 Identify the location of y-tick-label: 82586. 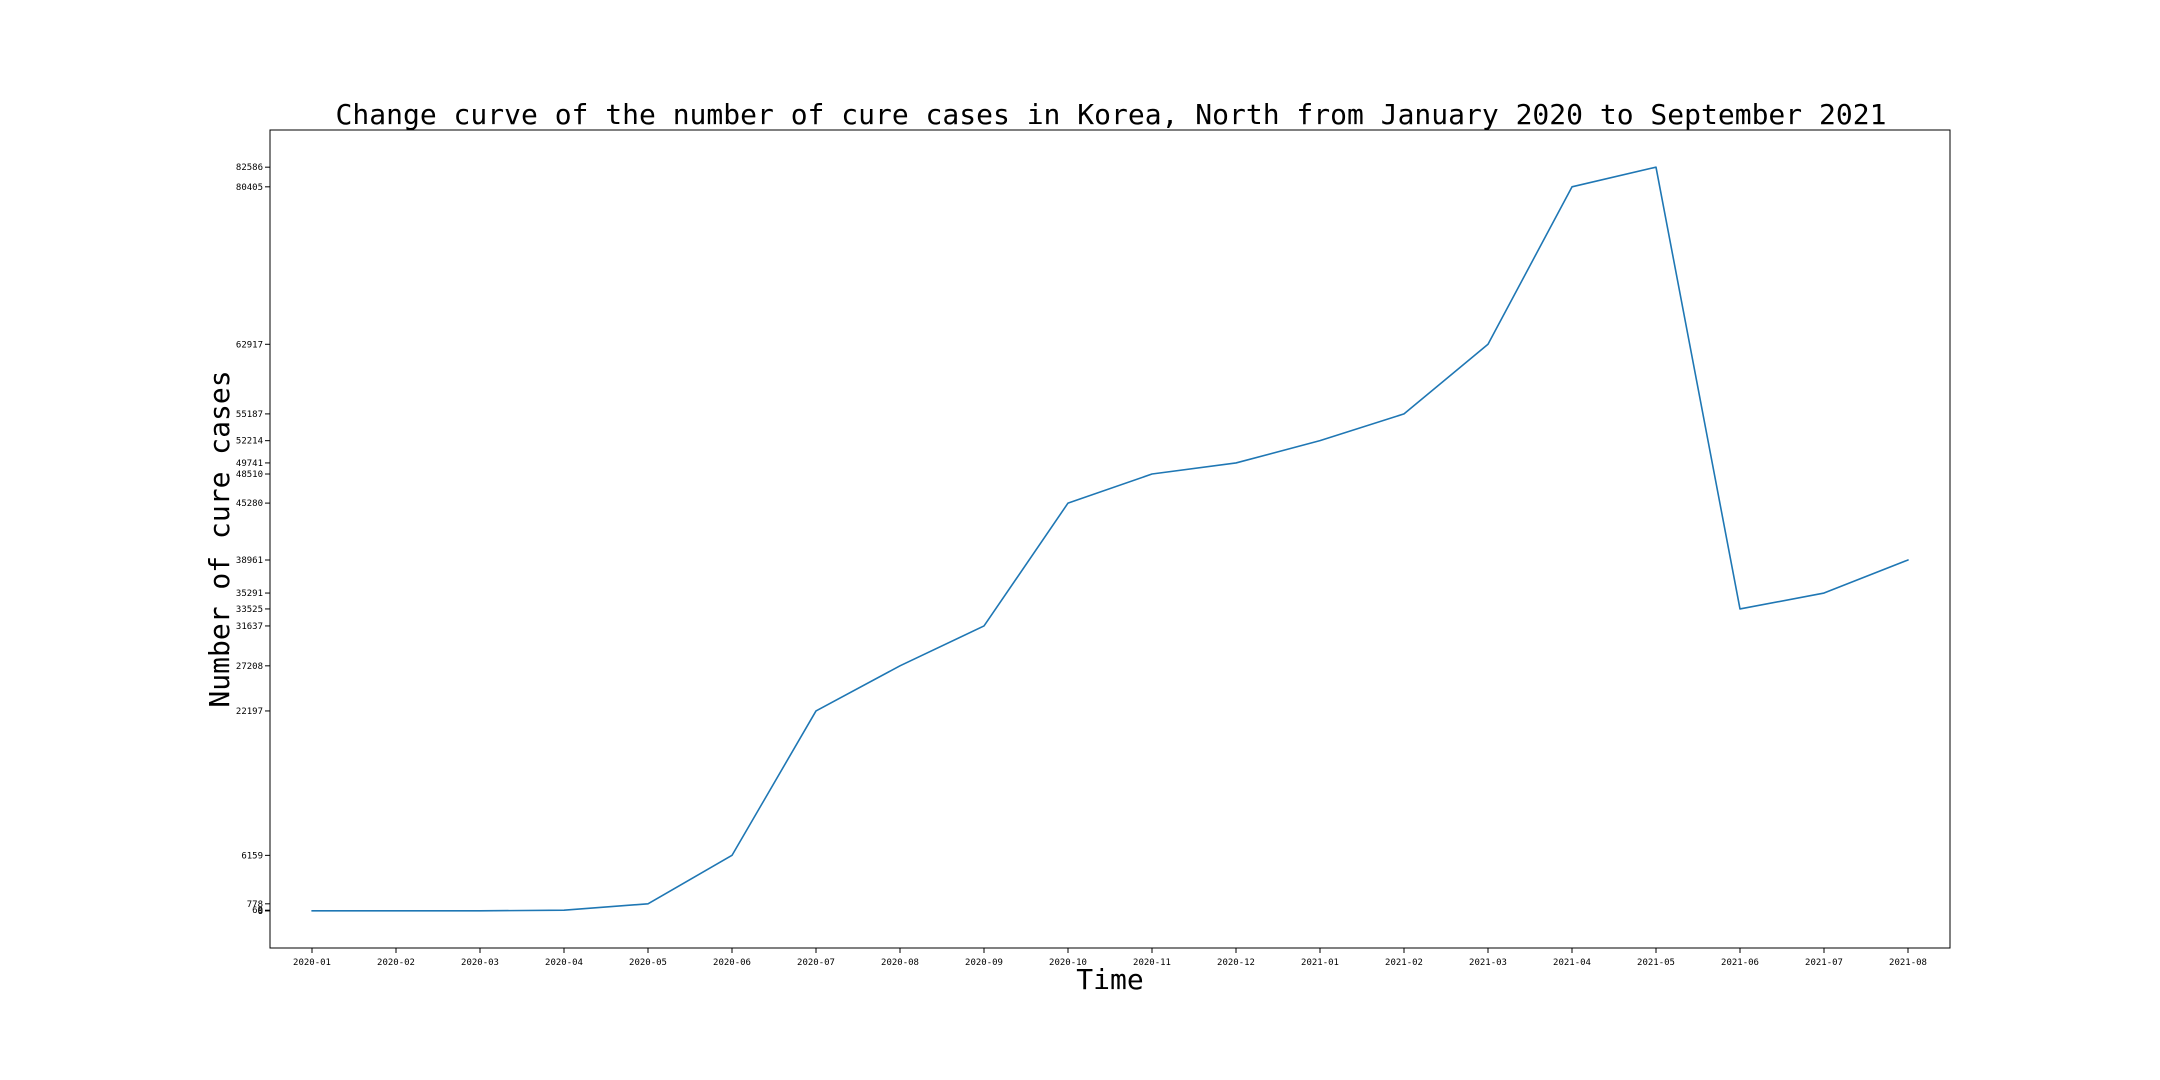
(249, 168).